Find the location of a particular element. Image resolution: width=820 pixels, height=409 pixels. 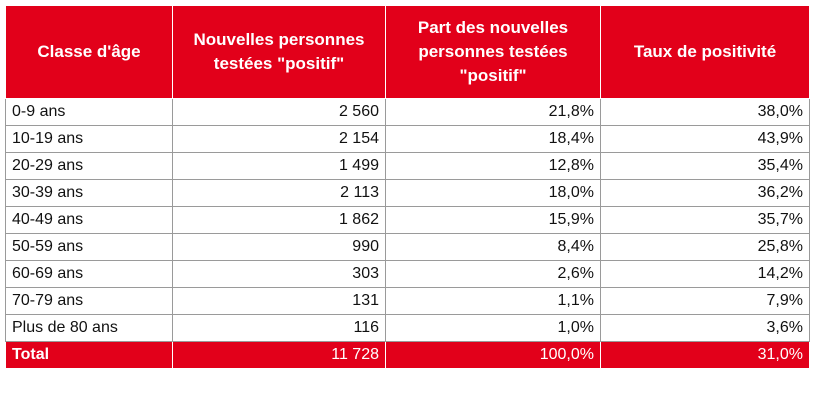

cell: 38,0% is located at coordinates (705, 112).